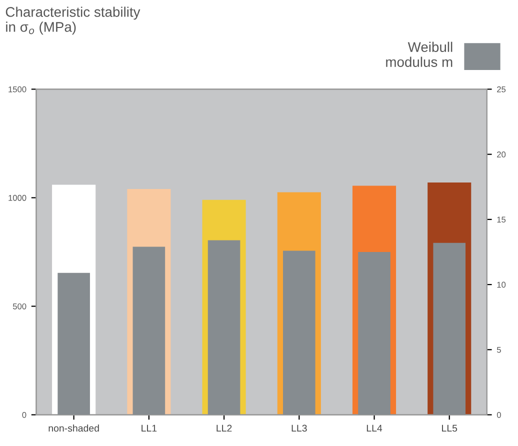 This screenshot has height=446, width=518. I want to click on x-tick-label: LL2, so click(224, 428).